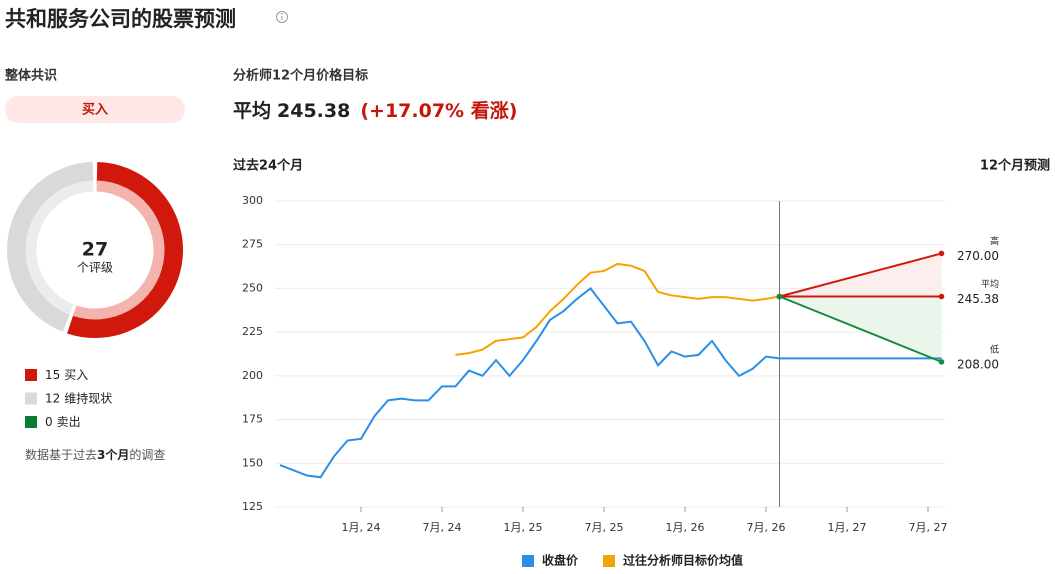  I want to click on legend-name: 维持现状, so click(88, 397).